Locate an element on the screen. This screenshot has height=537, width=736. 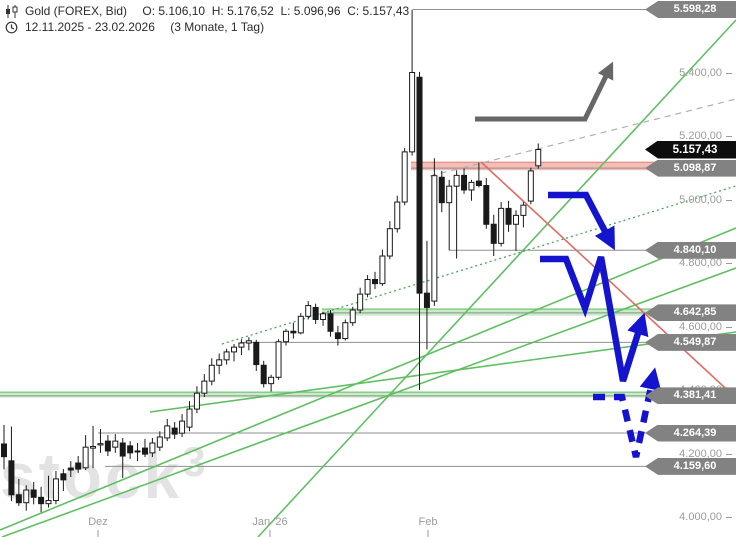
stock3-watermark: stock3 is located at coordinates (104, 475).